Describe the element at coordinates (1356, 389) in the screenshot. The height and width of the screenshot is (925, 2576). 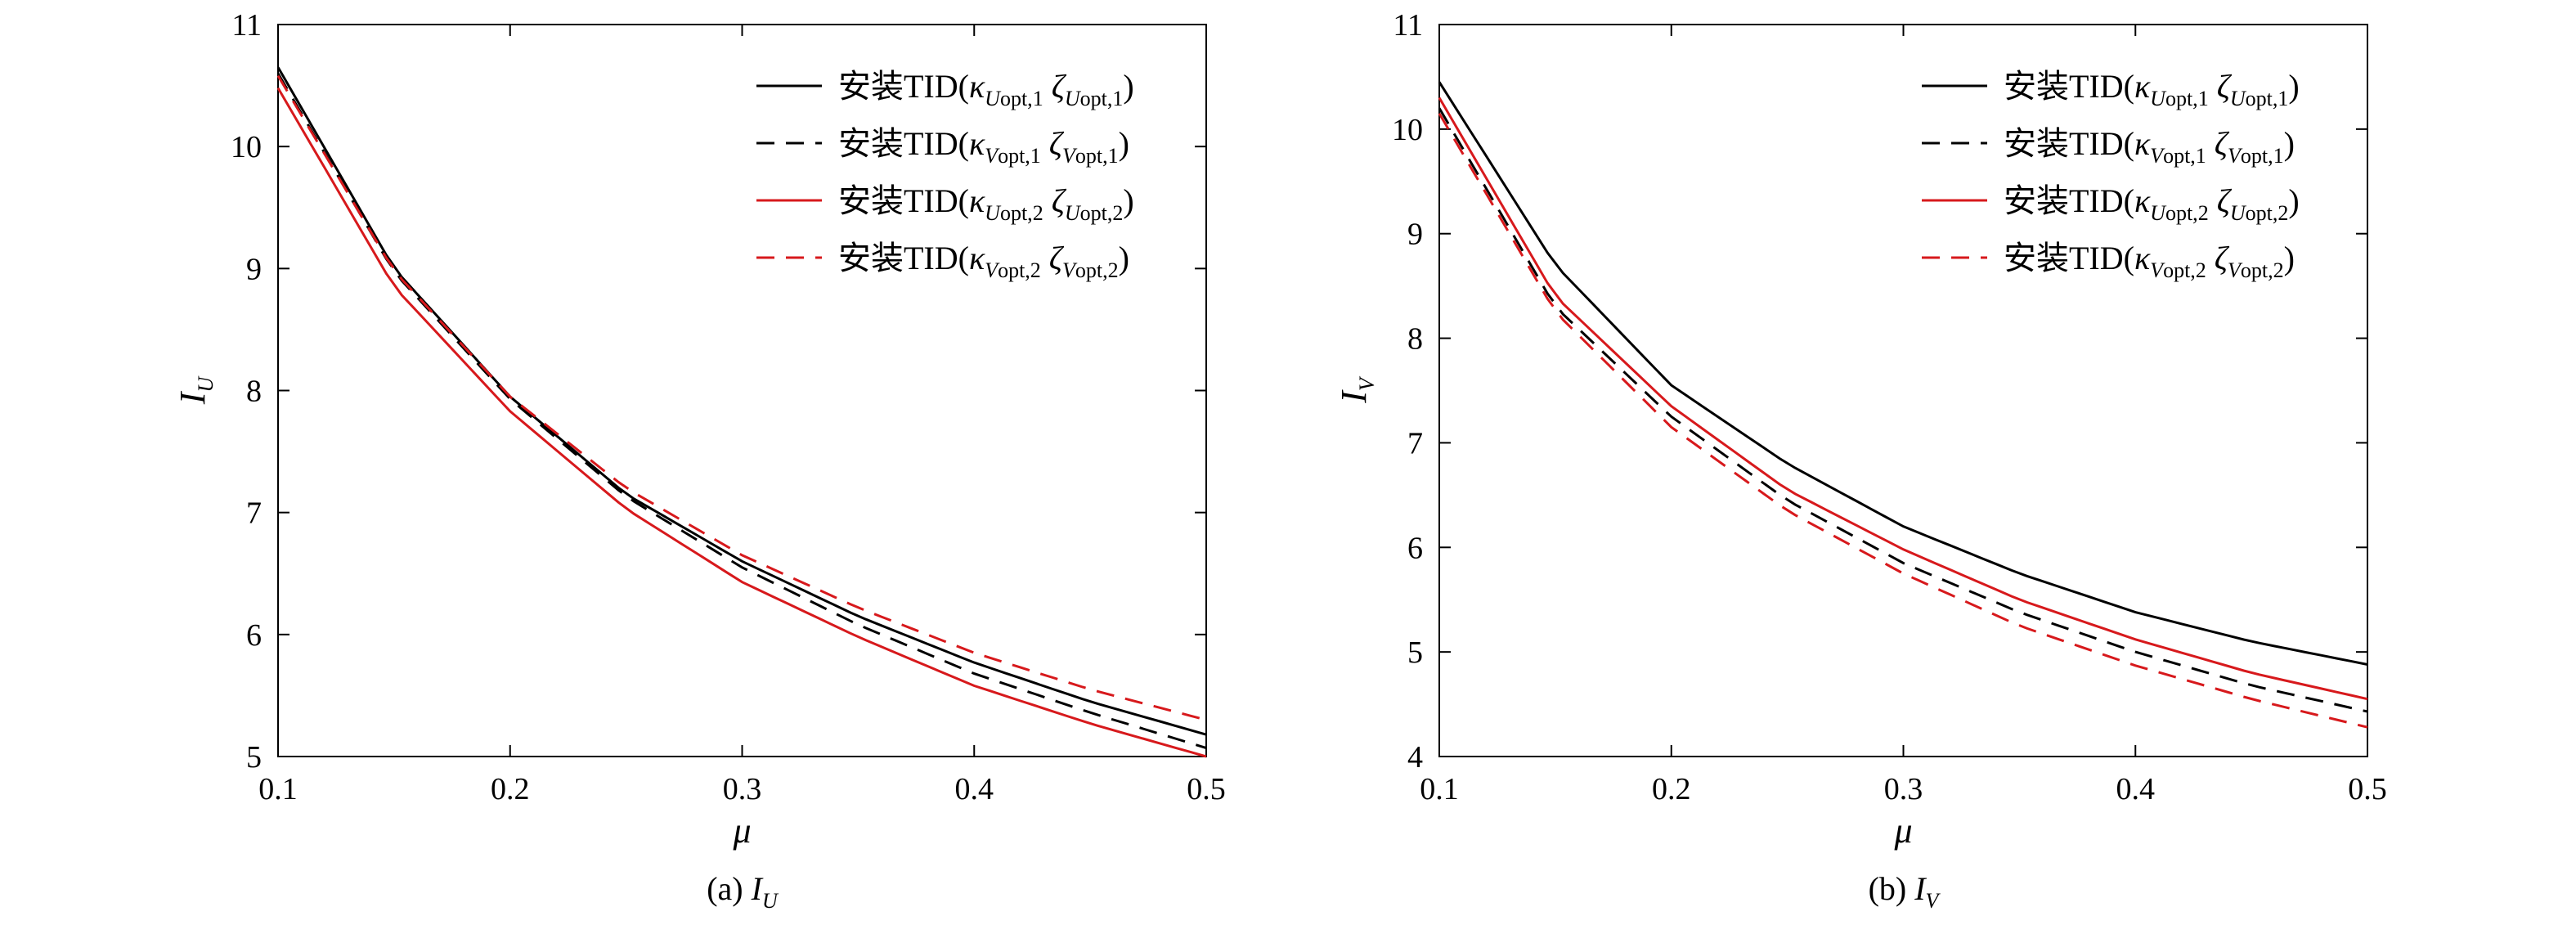
I see `y-axis-title: IV` at that location.